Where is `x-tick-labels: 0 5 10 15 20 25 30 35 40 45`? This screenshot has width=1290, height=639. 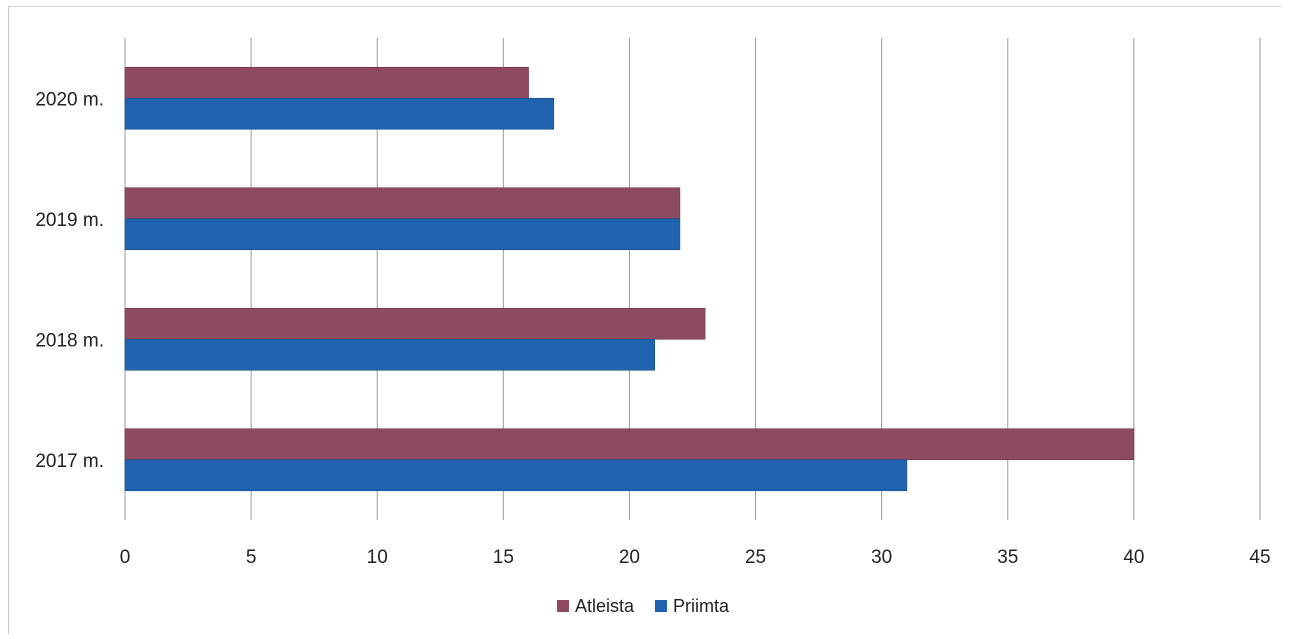 x-tick-labels: 0 5 10 15 20 25 30 35 40 45 is located at coordinates (695, 557).